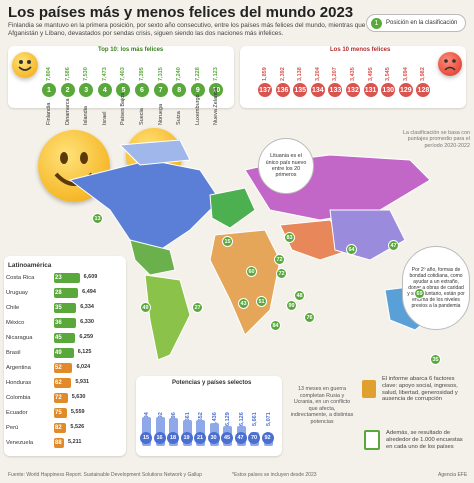  Describe the element at coordinates (12, 428) in the screenshot. I see `latam-country: Perú` at that location.